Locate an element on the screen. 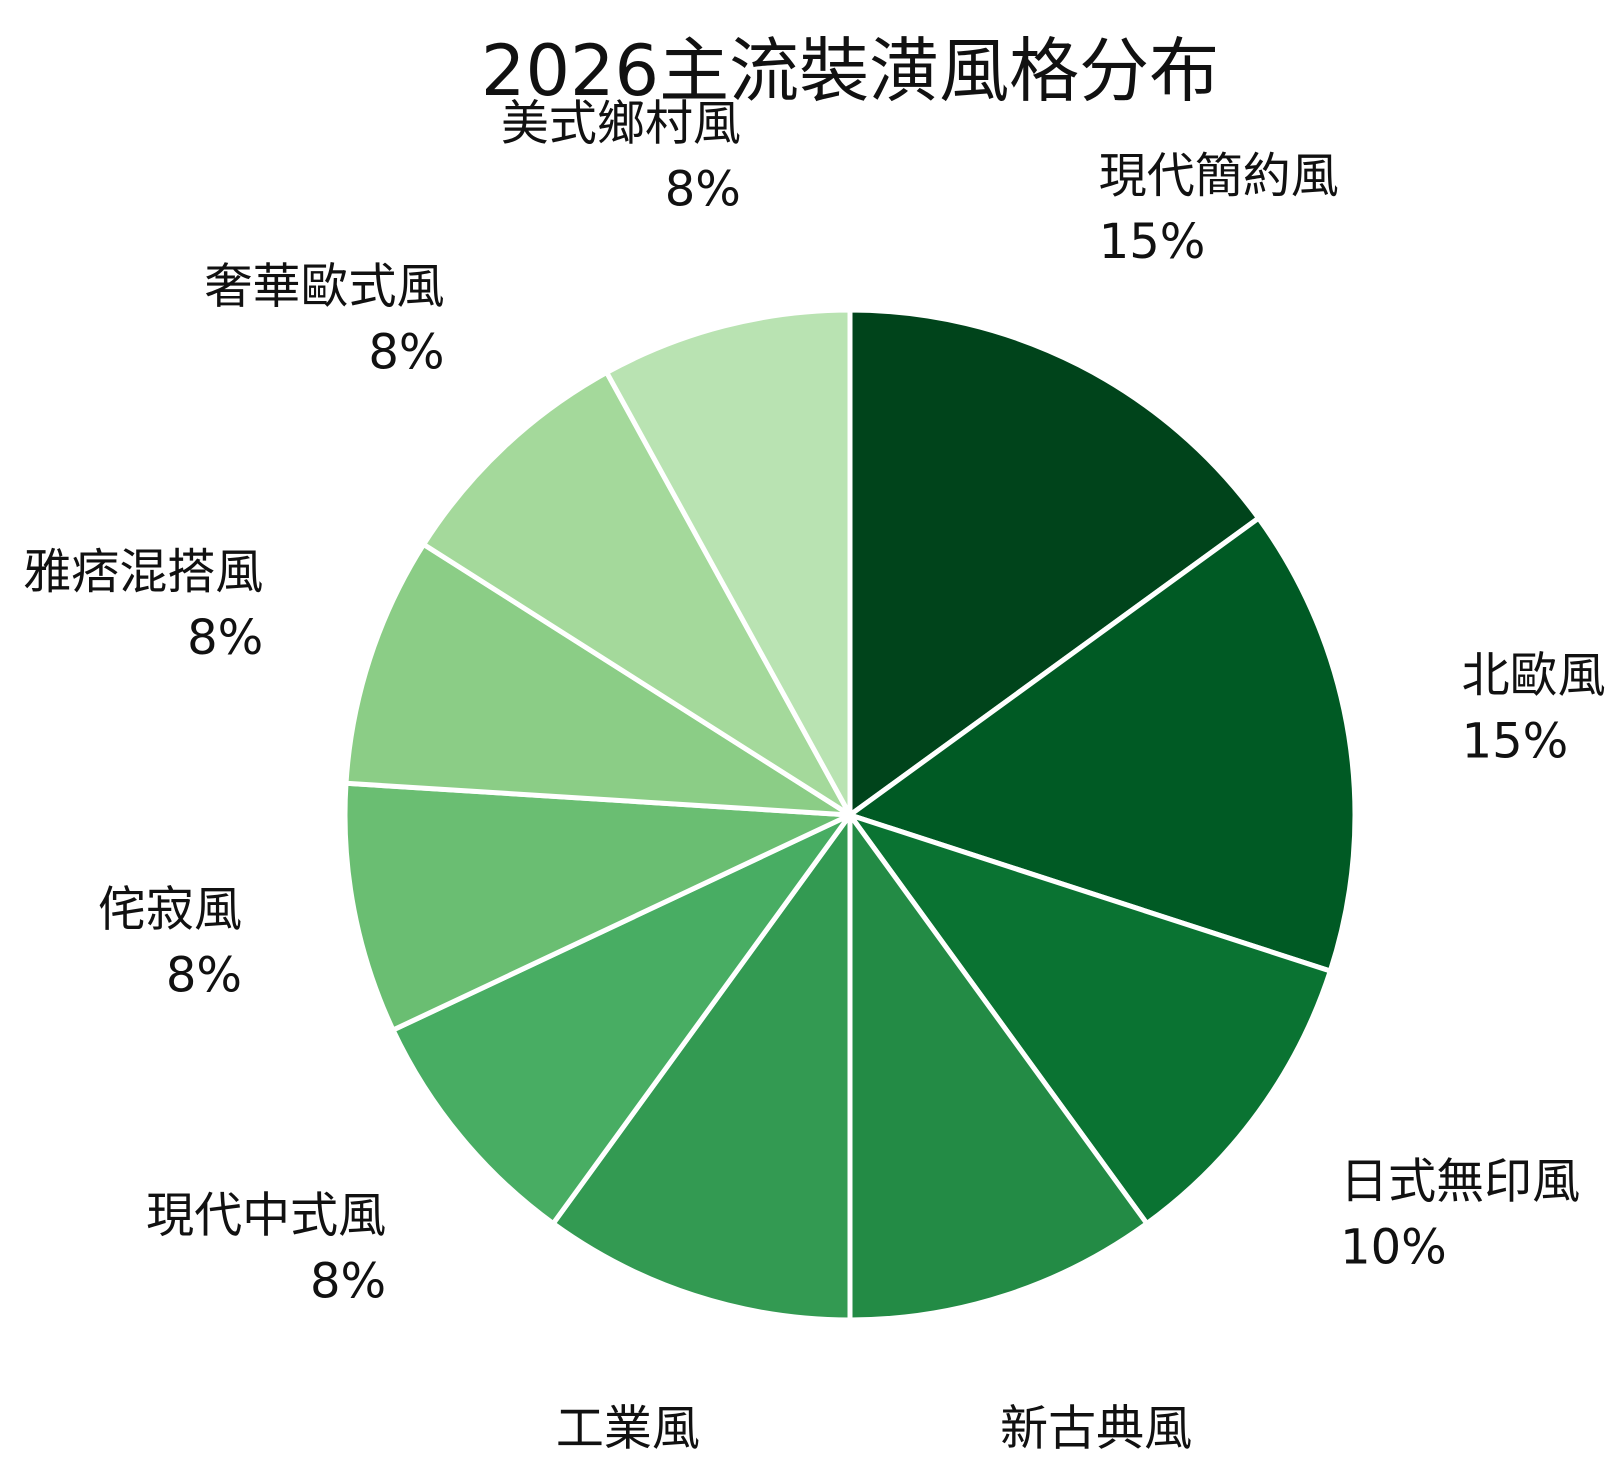 Image resolution: width=1617 pixels, height=1472 pixels. slice-value-label-2: 15% is located at coordinates (1515, 742).